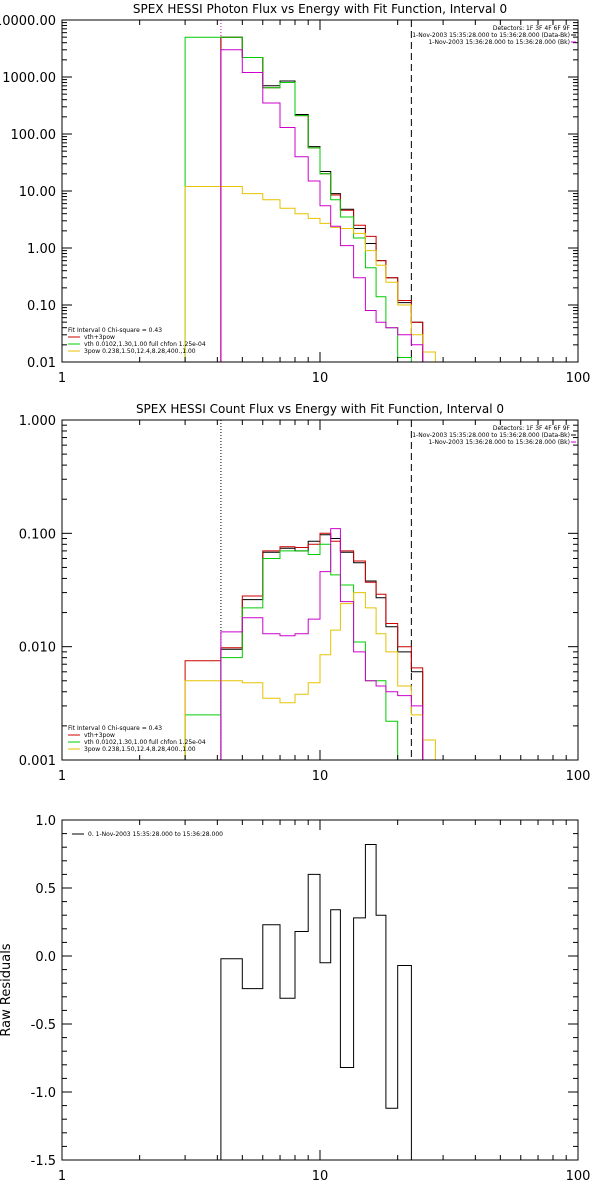 This screenshot has width=600, height=1200. Describe the element at coordinates (28, 21) in the screenshot. I see `y-tick-label: 10000.00` at that location.